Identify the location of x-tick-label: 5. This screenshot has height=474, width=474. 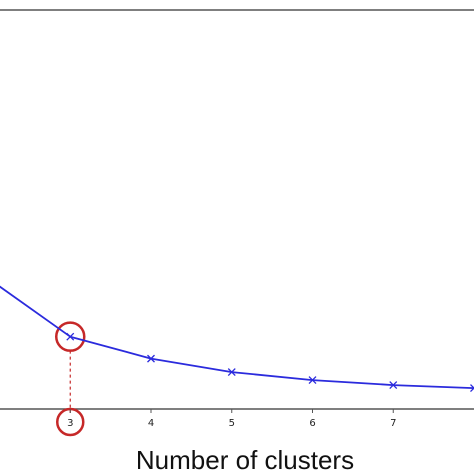
(232, 423).